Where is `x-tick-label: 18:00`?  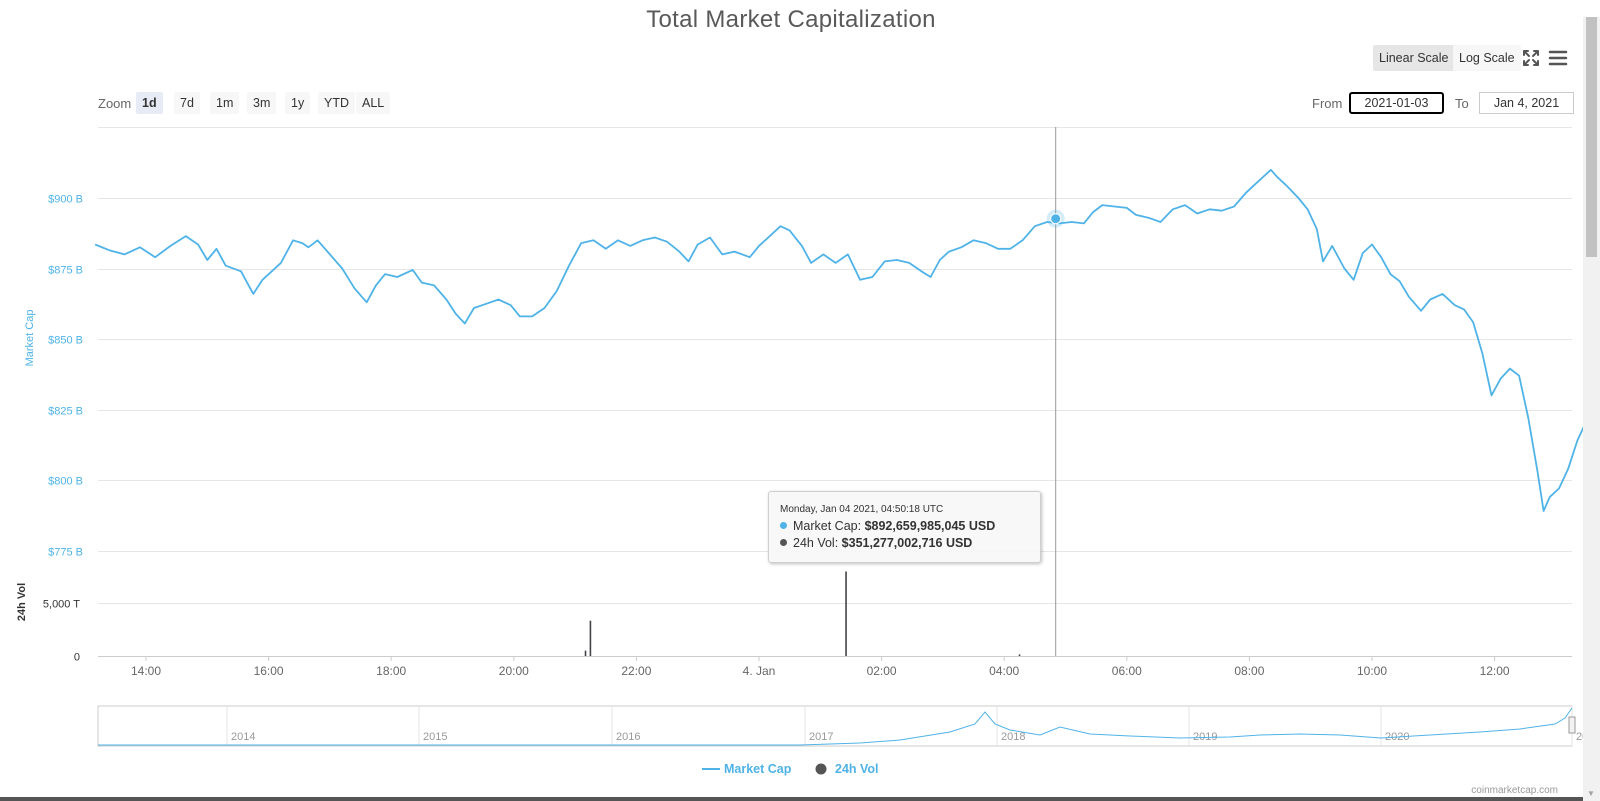 x-tick-label: 18:00 is located at coordinates (391, 671).